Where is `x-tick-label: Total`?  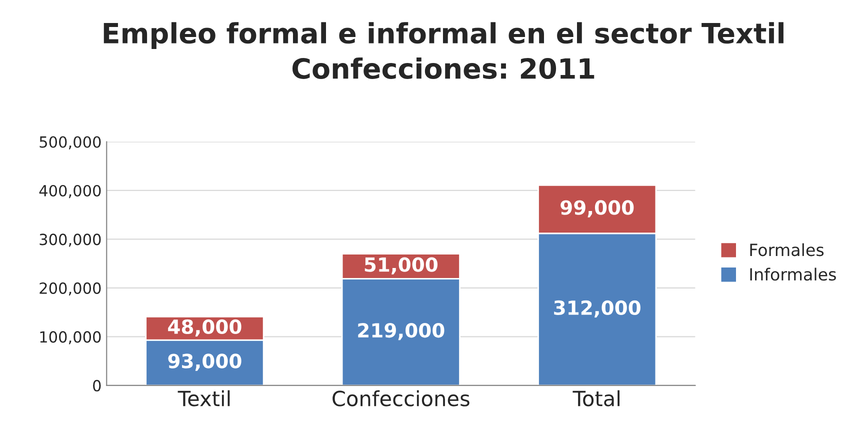 x-tick-label: Total is located at coordinates (596, 398).